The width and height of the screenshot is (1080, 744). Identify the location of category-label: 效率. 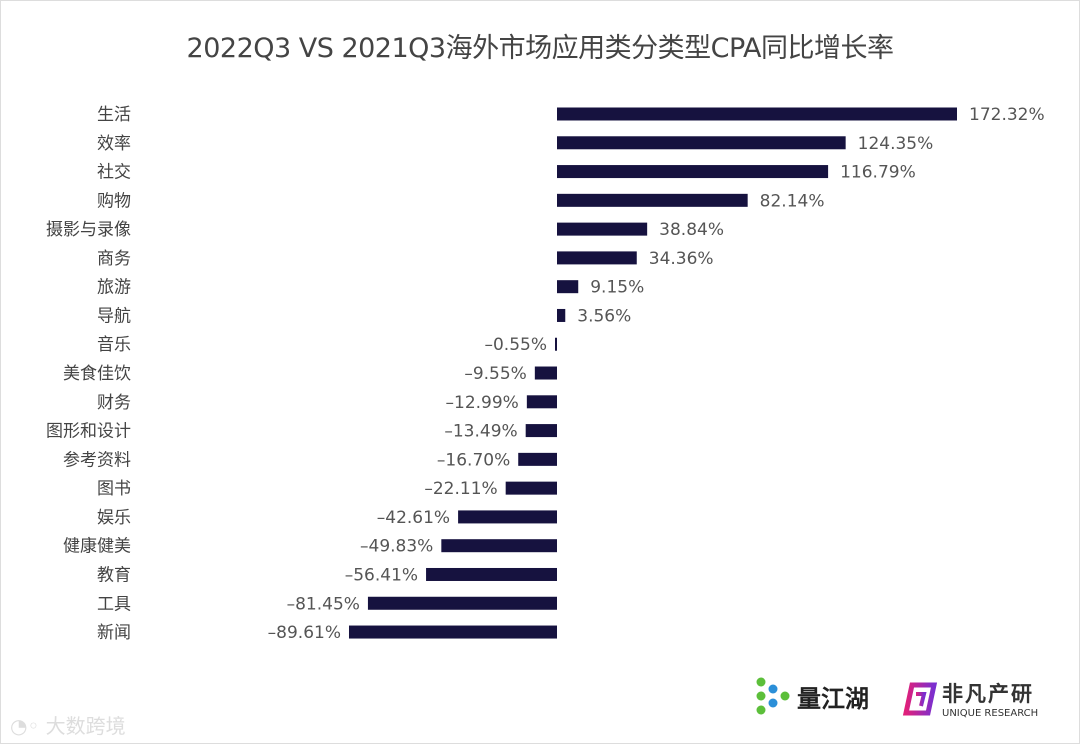
(114, 144).